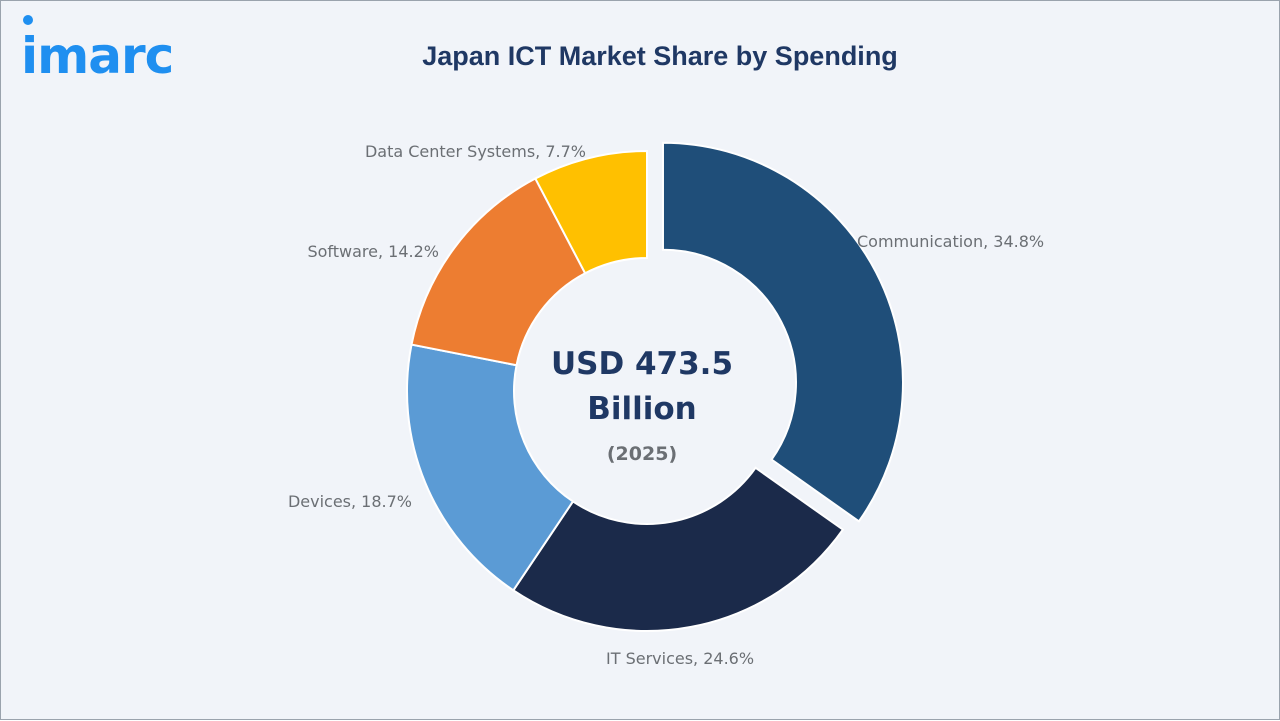 This screenshot has width=1280, height=721. Describe the element at coordinates (782, 332) in the screenshot. I see `slice-communication` at that location.